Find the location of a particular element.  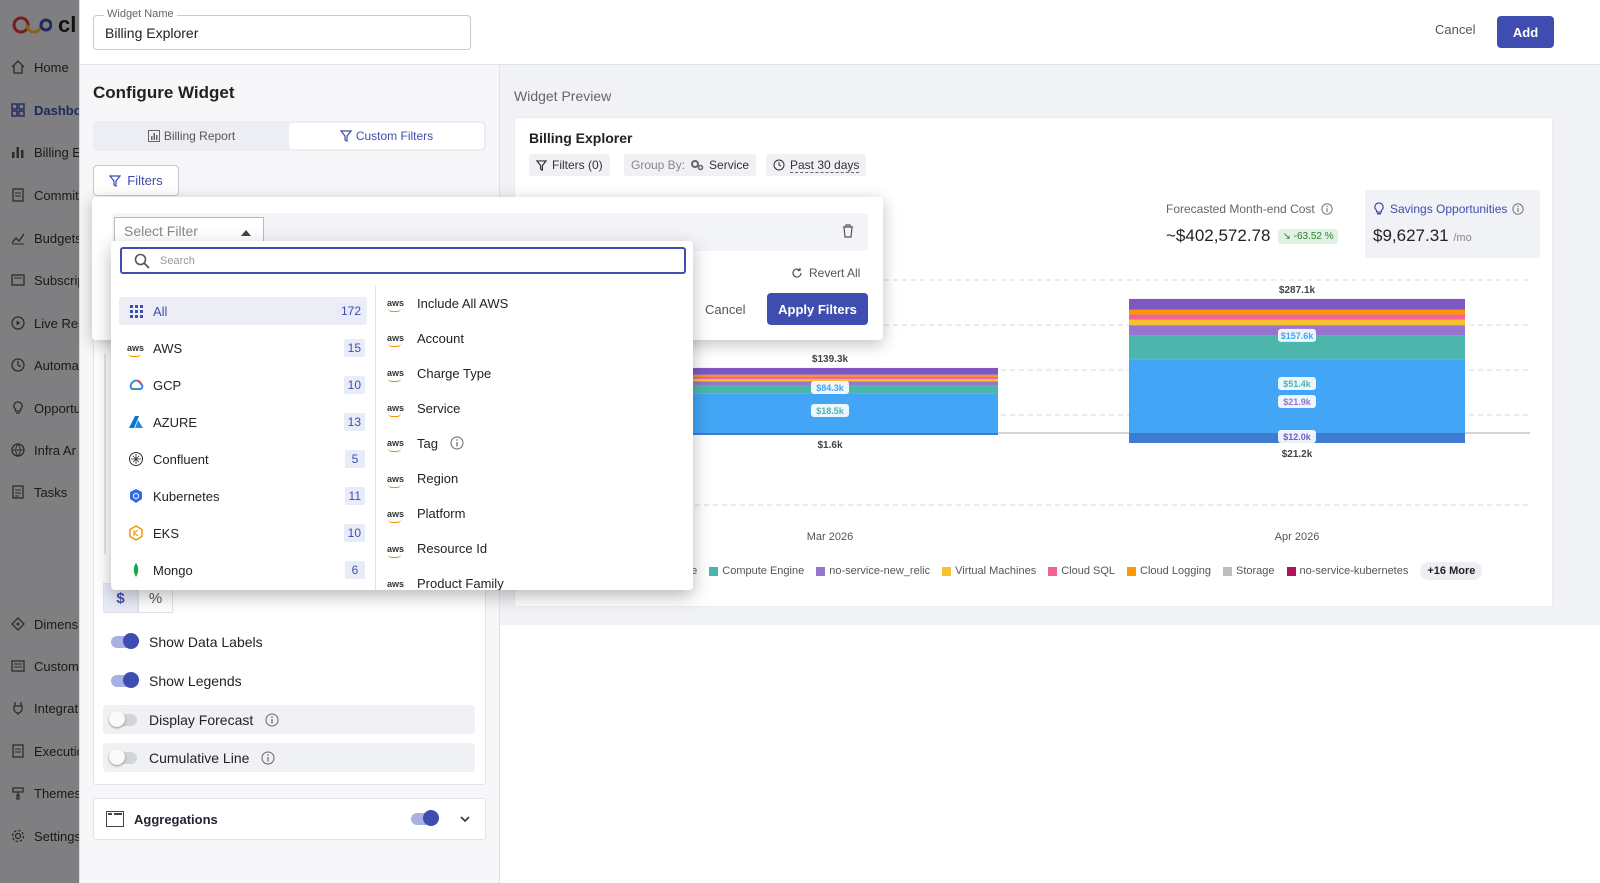

filter-option-tag: aws Tag is located at coordinates (425, 443).